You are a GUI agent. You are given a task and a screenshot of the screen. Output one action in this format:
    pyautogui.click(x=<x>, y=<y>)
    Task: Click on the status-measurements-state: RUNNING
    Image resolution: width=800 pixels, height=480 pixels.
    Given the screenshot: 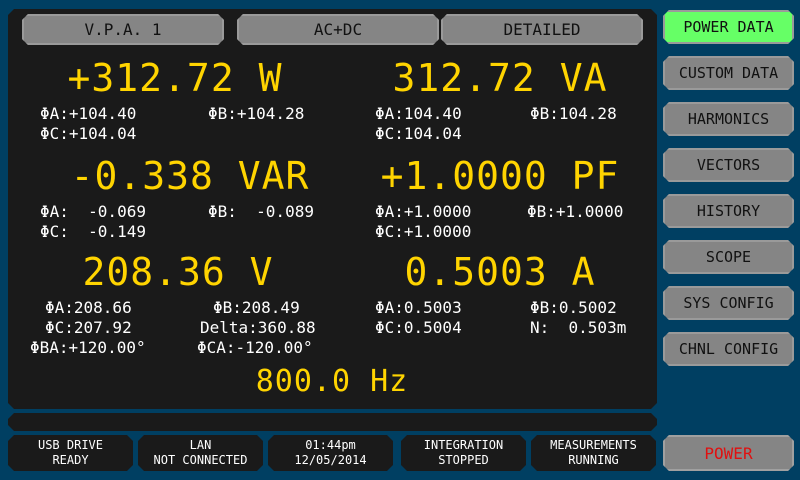 What is the action you would take?
    pyautogui.click(x=593, y=460)
    